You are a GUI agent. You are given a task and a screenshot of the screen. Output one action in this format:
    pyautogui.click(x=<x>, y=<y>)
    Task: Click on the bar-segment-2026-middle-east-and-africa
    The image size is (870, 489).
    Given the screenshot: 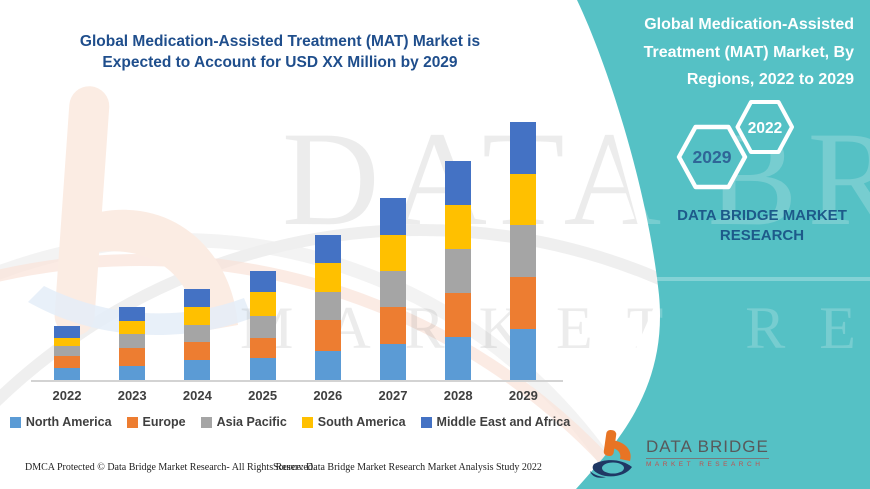 What is the action you would take?
    pyautogui.click(x=327, y=249)
    